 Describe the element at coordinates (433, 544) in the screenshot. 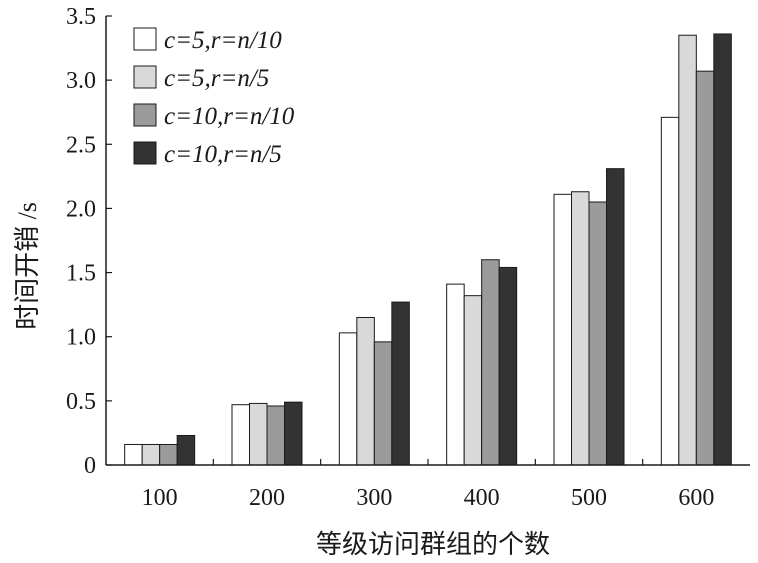

I see `x-axis-label: 等级访问群组的个数` at that location.